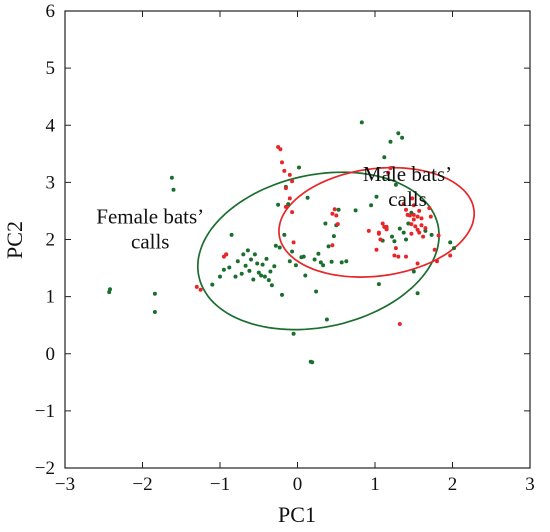 Image resolution: width=550 pixels, height=532 pixels. Describe the element at coordinates (220, 484) in the screenshot. I see `x-tick-label: −1` at that location.